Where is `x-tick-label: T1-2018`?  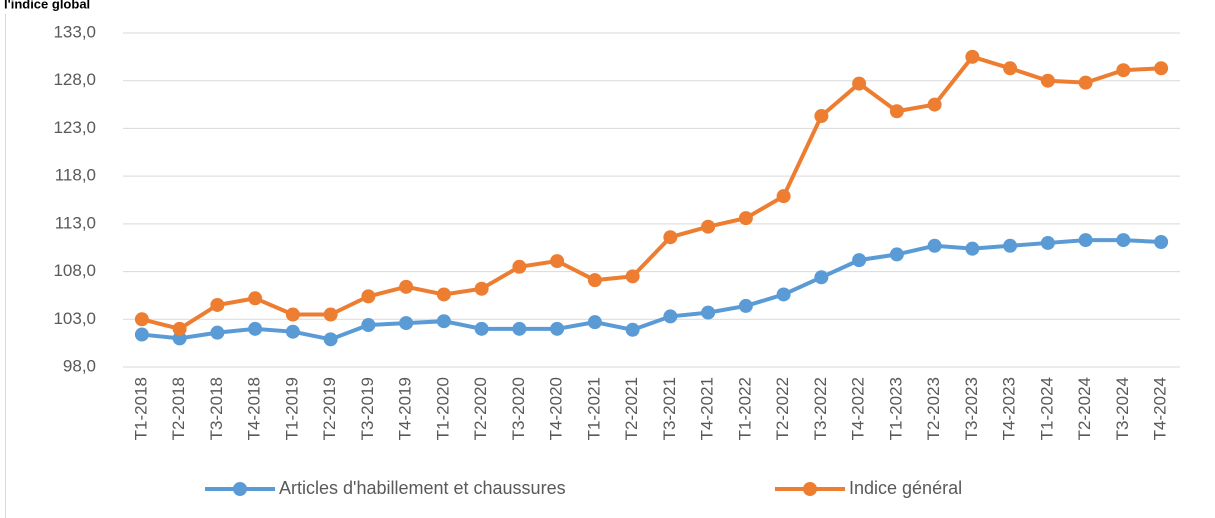 x-tick-label: T1-2018 is located at coordinates (140, 408).